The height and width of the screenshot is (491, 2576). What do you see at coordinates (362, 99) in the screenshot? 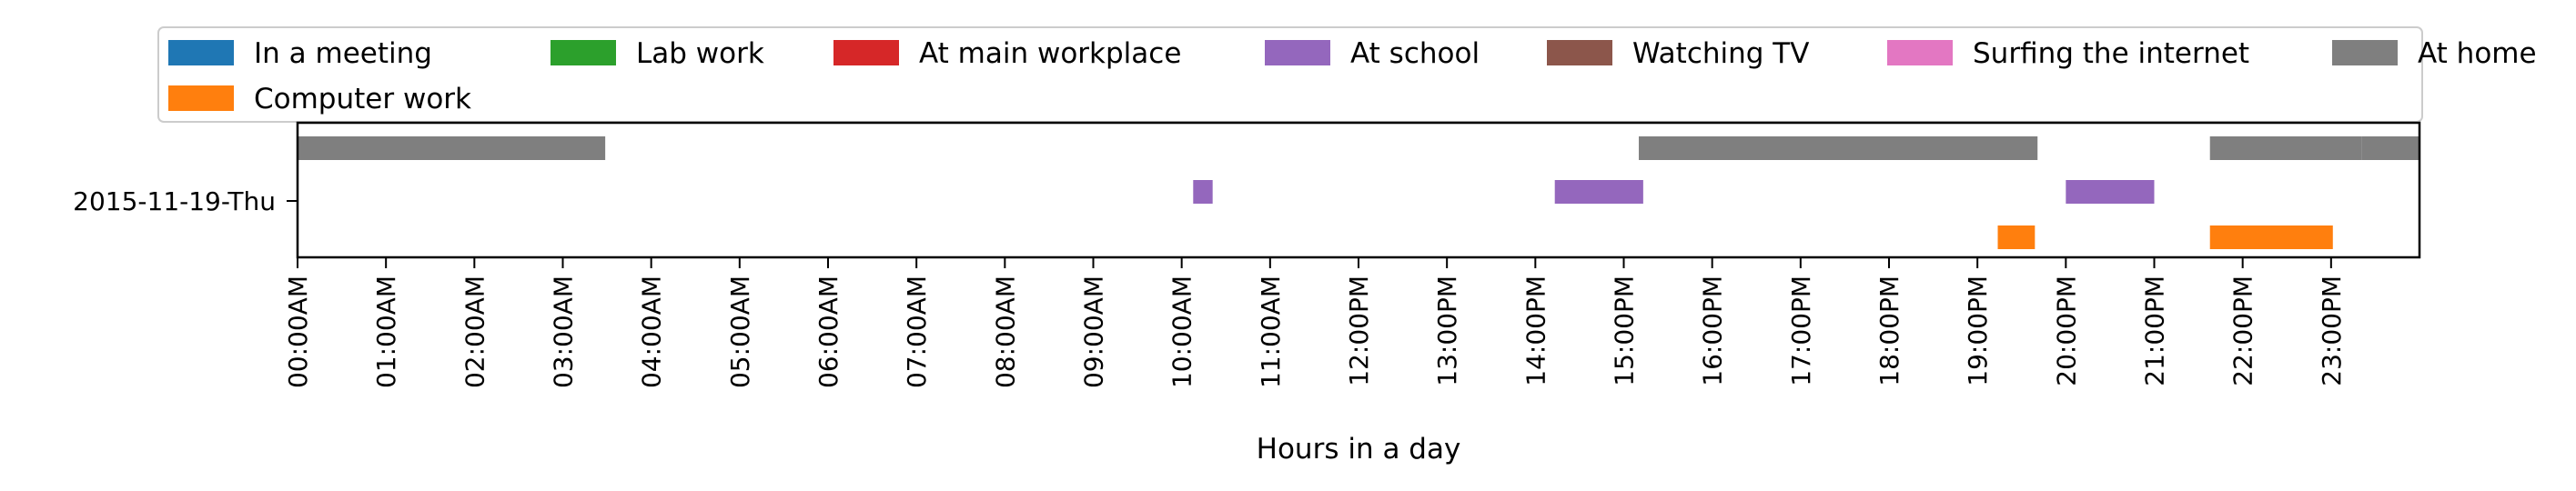
I see `legend-entry-label: Computer work` at bounding box center [362, 99].